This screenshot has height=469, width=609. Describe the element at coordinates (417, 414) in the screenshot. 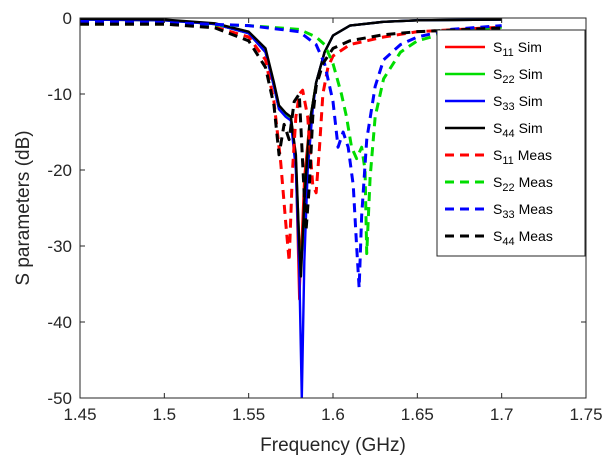

I see `x-tick-label: 1.65` at that location.